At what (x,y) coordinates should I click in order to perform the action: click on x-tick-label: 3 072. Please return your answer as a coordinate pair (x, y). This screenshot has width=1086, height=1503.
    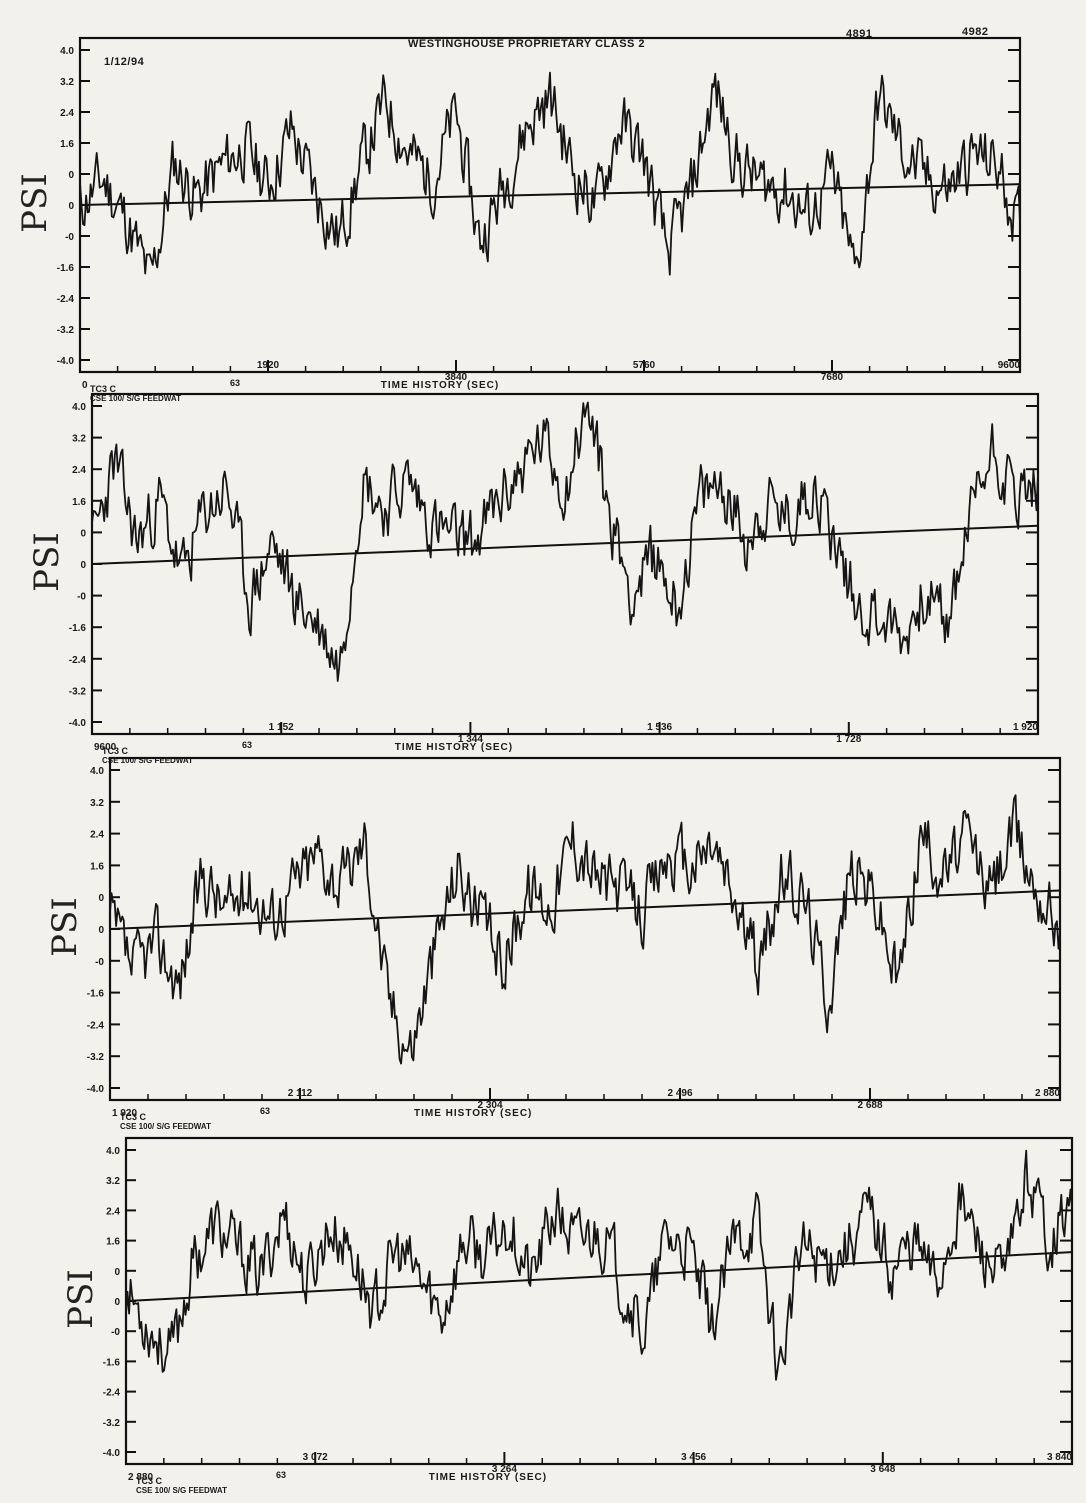
    Looking at the image, I should click on (315, 1457).